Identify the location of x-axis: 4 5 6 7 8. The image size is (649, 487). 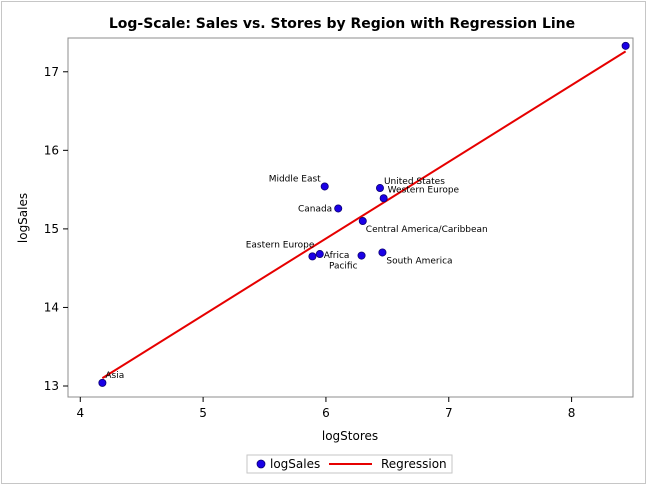
(325, 408).